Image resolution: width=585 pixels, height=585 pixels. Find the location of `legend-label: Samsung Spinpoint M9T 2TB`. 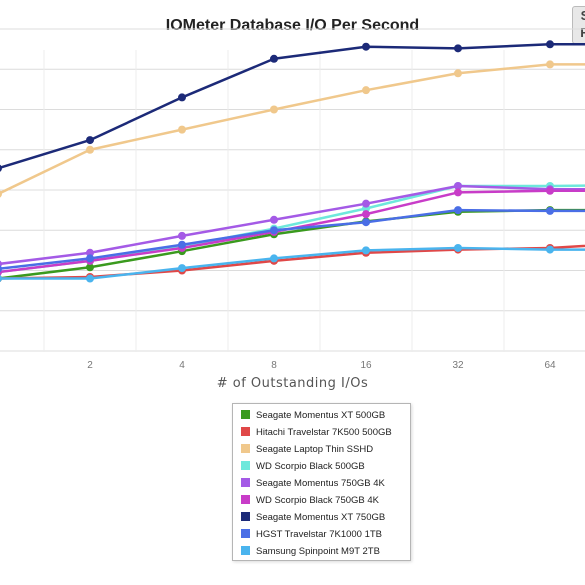

legend-label: Samsung Spinpoint M9T 2TB is located at coordinates (318, 551).